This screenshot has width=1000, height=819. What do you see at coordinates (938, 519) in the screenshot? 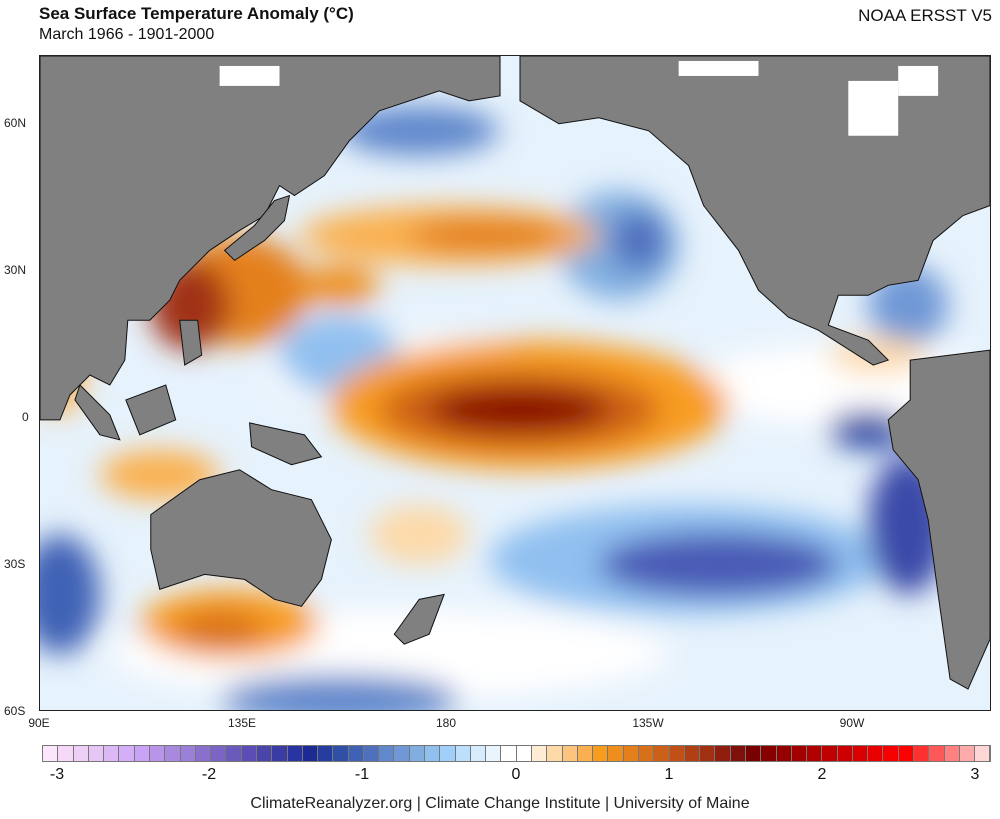
I see `south-america` at bounding box center [938, 519].